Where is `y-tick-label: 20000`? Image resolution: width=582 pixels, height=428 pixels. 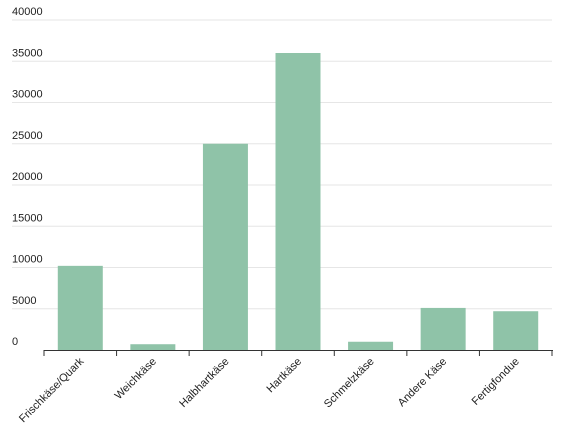 y-tick-label: 20000 is located at coordinates (27, 177).